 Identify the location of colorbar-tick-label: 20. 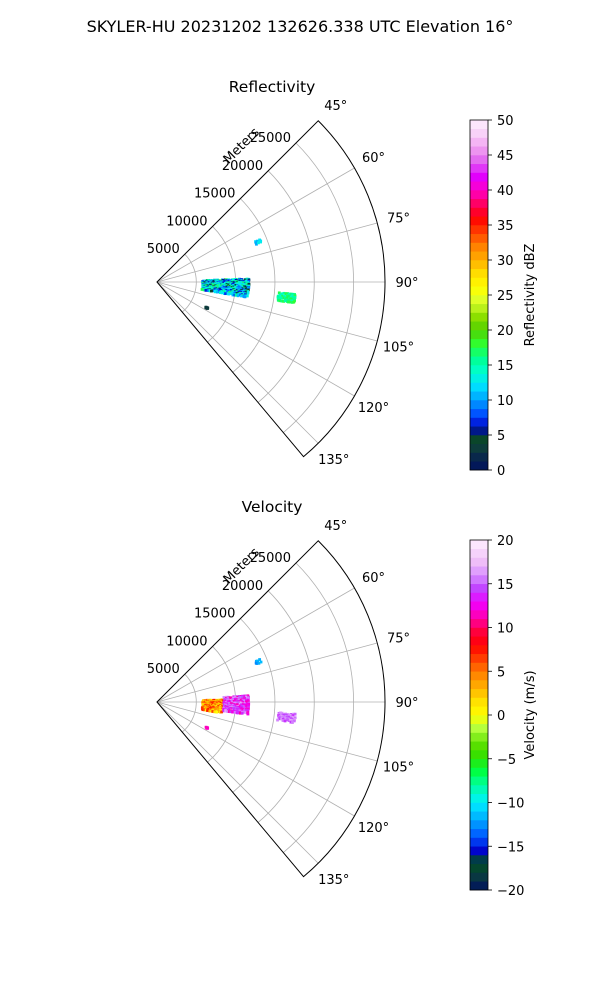
(505, 541).